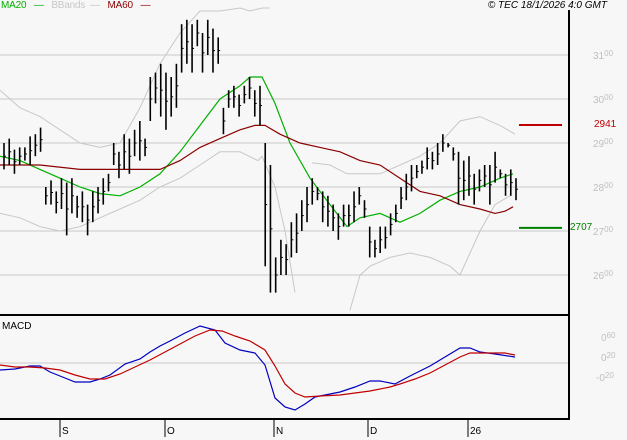 This screenshot has width=627, height=440. What do you see at coordinates (171, 431) in the screenshot?
I see `x-tick-label: O` at bounding box center [171, 431].